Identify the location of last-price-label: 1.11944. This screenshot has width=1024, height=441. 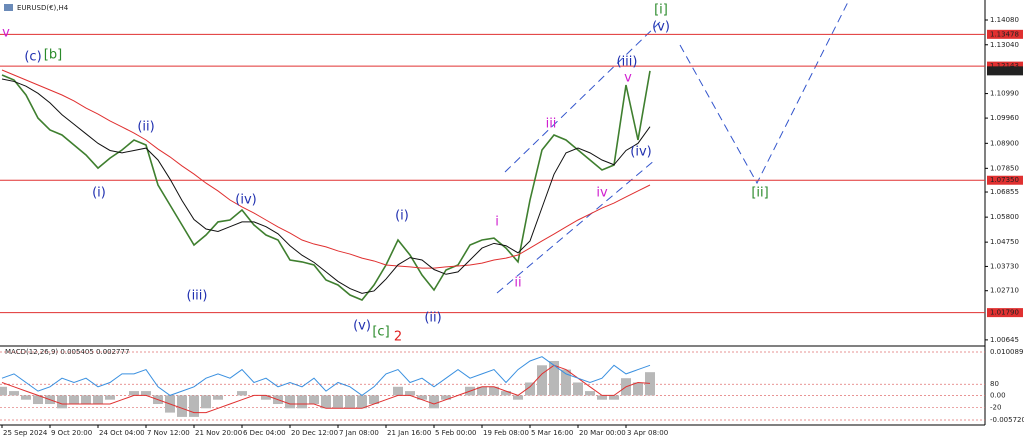
(1004, 71).